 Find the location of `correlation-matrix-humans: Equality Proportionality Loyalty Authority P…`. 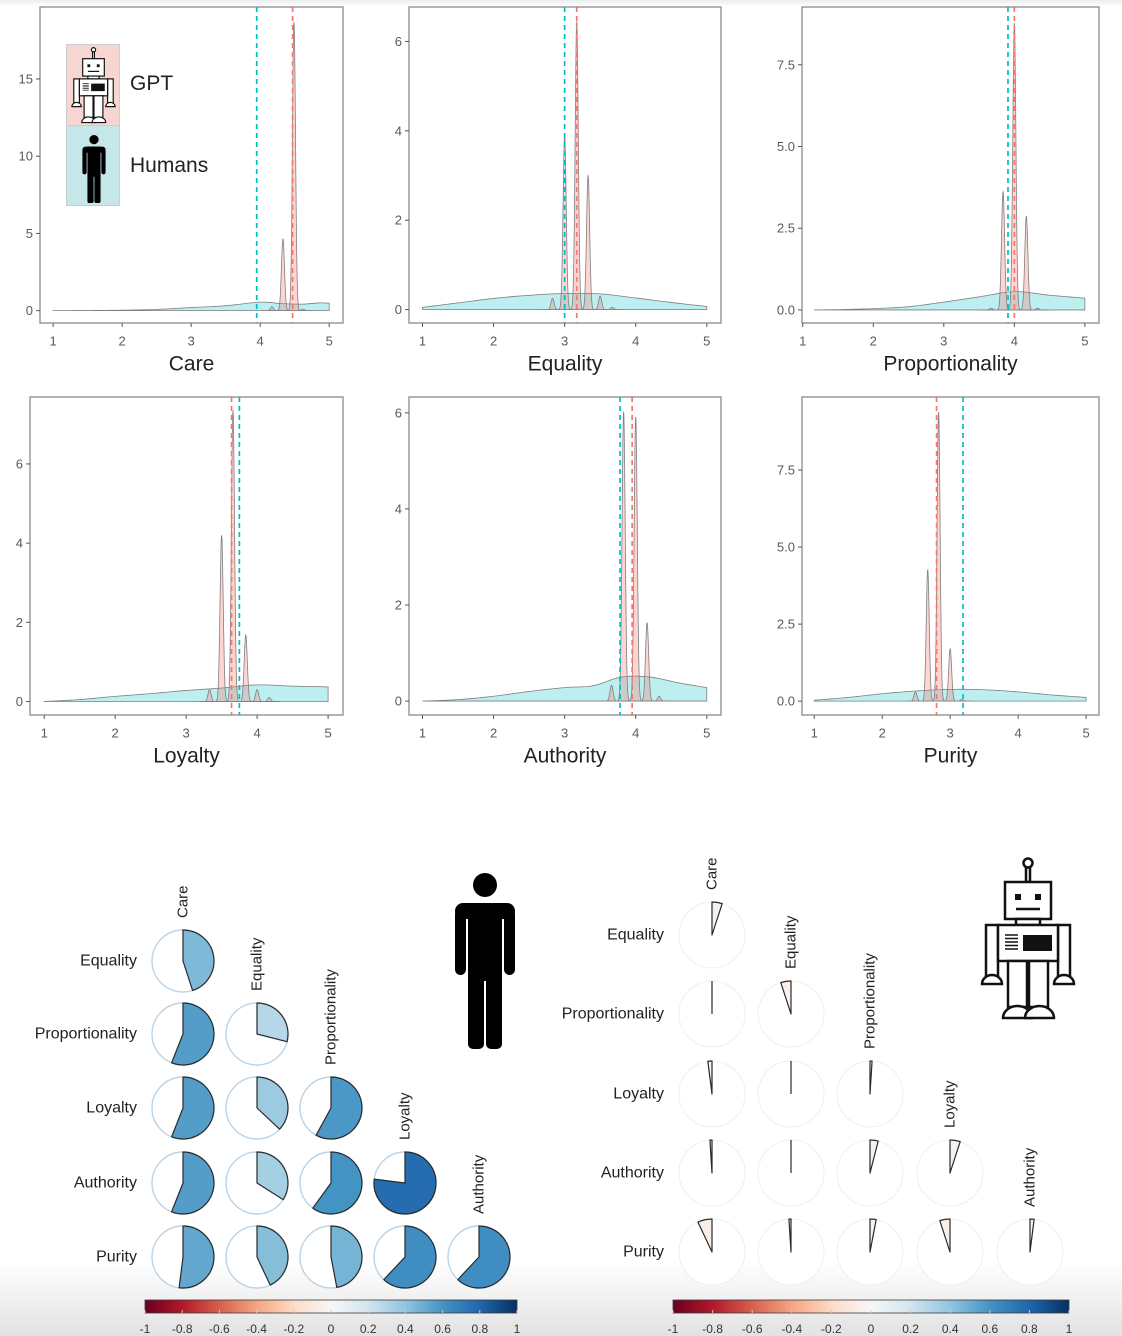

correlation-matrix-humans: Equality Proportionality Loyalty Authority P… is located at coordinates (278, 1110).